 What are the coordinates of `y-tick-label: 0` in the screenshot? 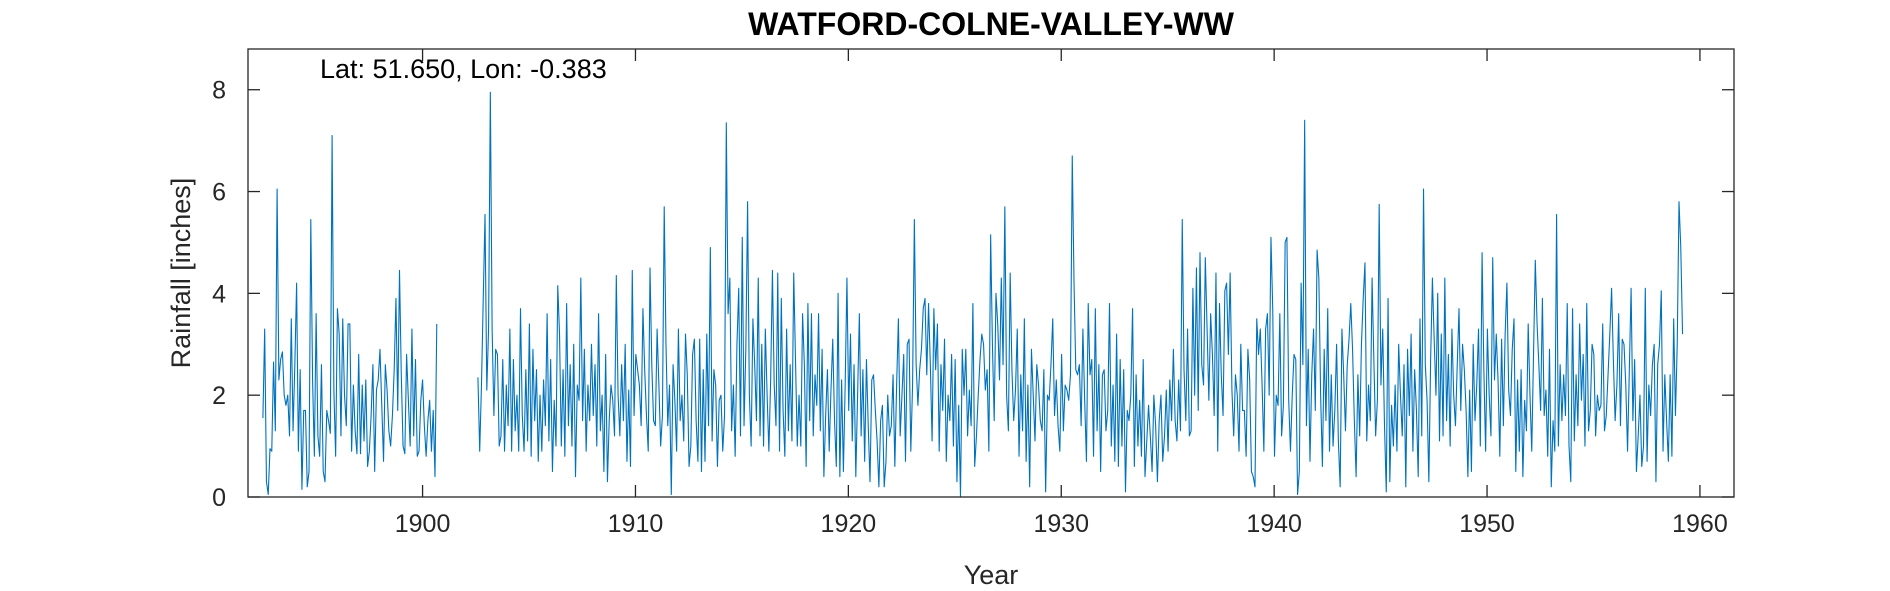 It's located at (219, 498).